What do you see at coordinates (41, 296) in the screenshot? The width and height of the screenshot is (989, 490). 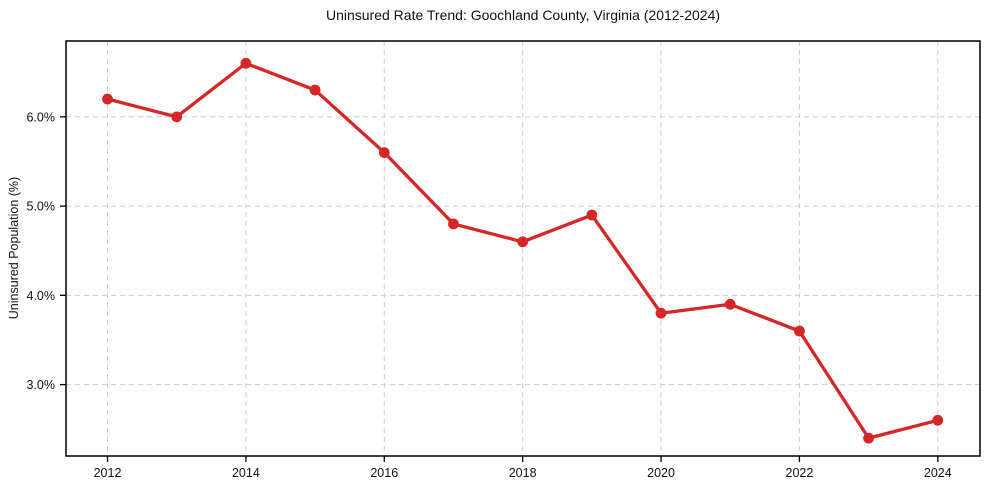 I see `y-tick-label: 4.0%` at bounding box center [41, 296].